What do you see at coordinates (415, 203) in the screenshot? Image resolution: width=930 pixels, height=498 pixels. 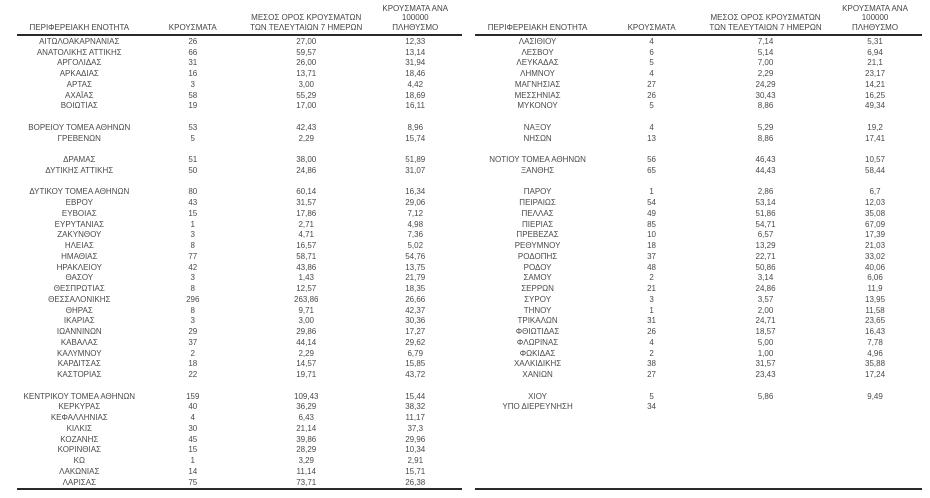 I see `cell-per-100k: 29,06` at bounding box center [415, 203].